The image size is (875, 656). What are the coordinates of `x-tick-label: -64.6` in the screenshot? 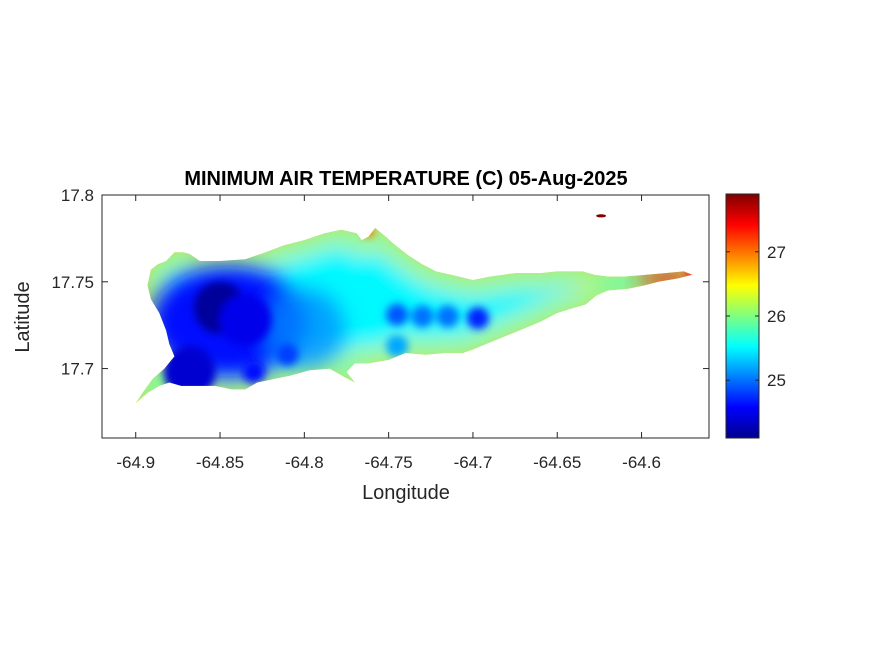 It's located at (641, 462).